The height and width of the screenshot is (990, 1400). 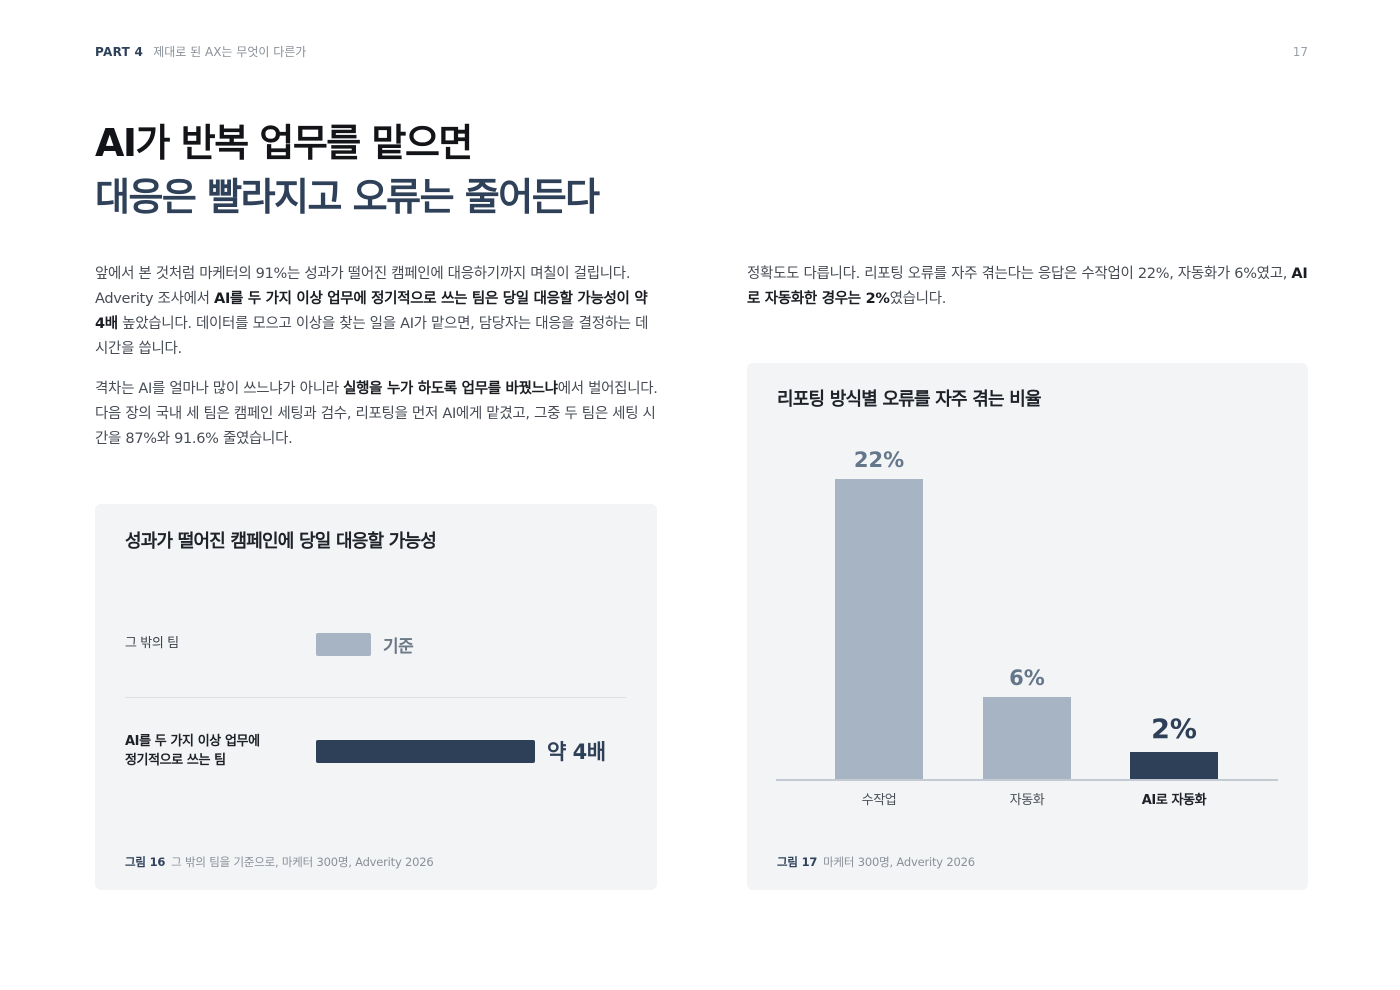 What do you see at coordinates (909, 399) in the screenshot?
I see `figure-17-title: 리포팅 방식별 오류를 자주 겪는 비율` at bounding box center [909, 399].